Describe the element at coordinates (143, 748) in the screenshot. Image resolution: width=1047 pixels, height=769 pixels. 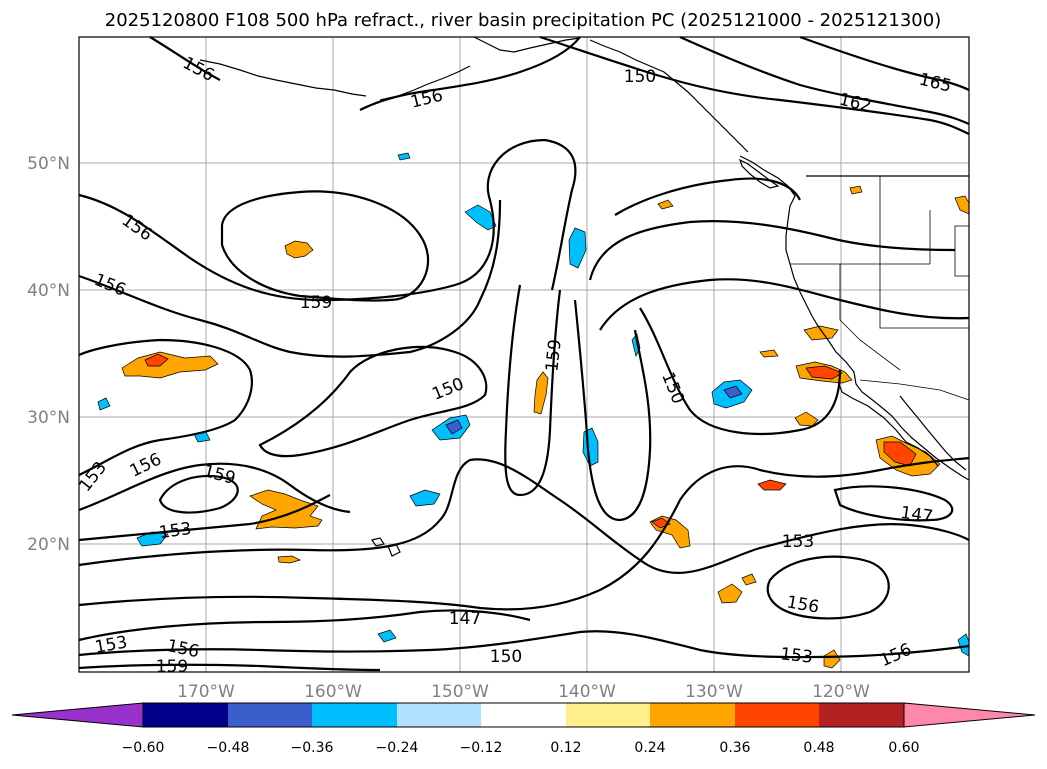
I see `colorbar-tick-label: −0.60` at that location.